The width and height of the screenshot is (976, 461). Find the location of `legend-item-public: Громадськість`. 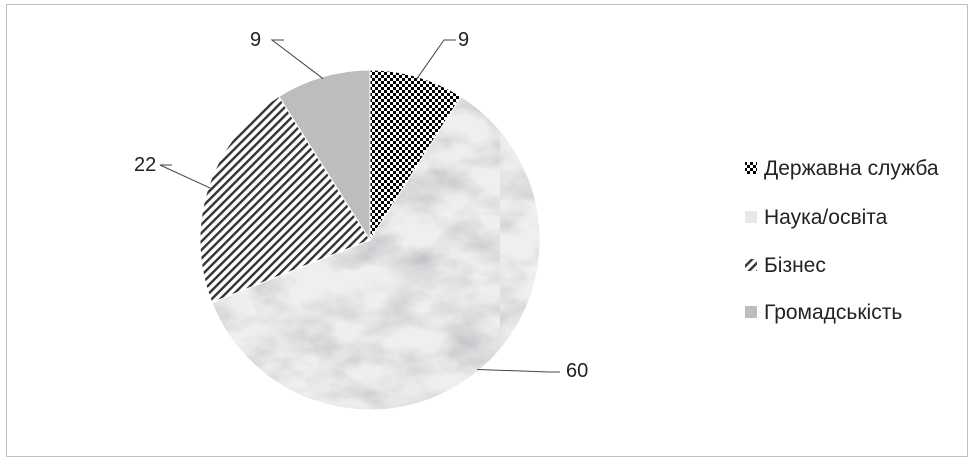

legend-item-public: Громадськість is located at coordinates (823, 312).